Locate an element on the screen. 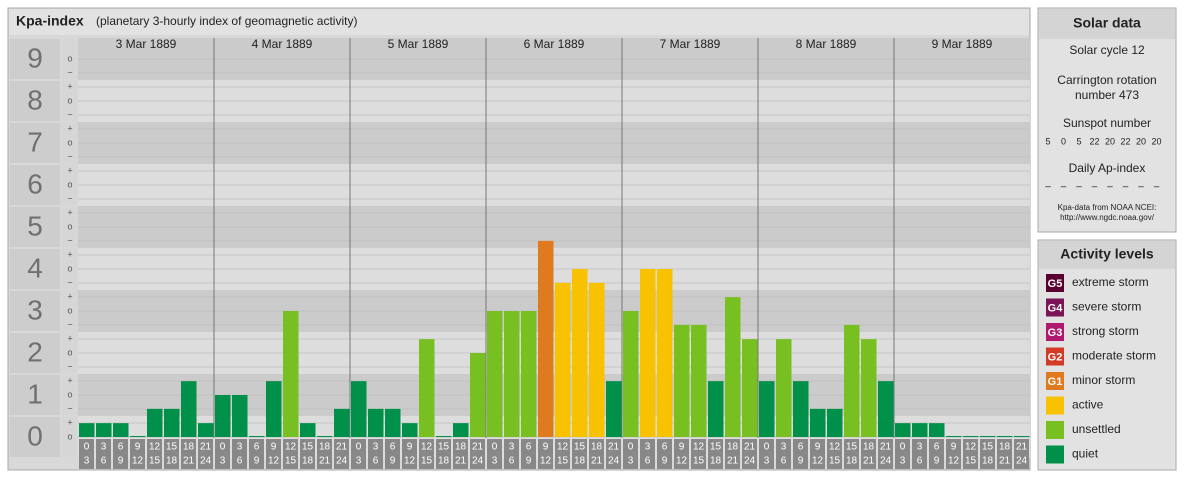 This screenshot has width=1184, height=485. level-badge: G3 is located at coordinates (1055, 333).